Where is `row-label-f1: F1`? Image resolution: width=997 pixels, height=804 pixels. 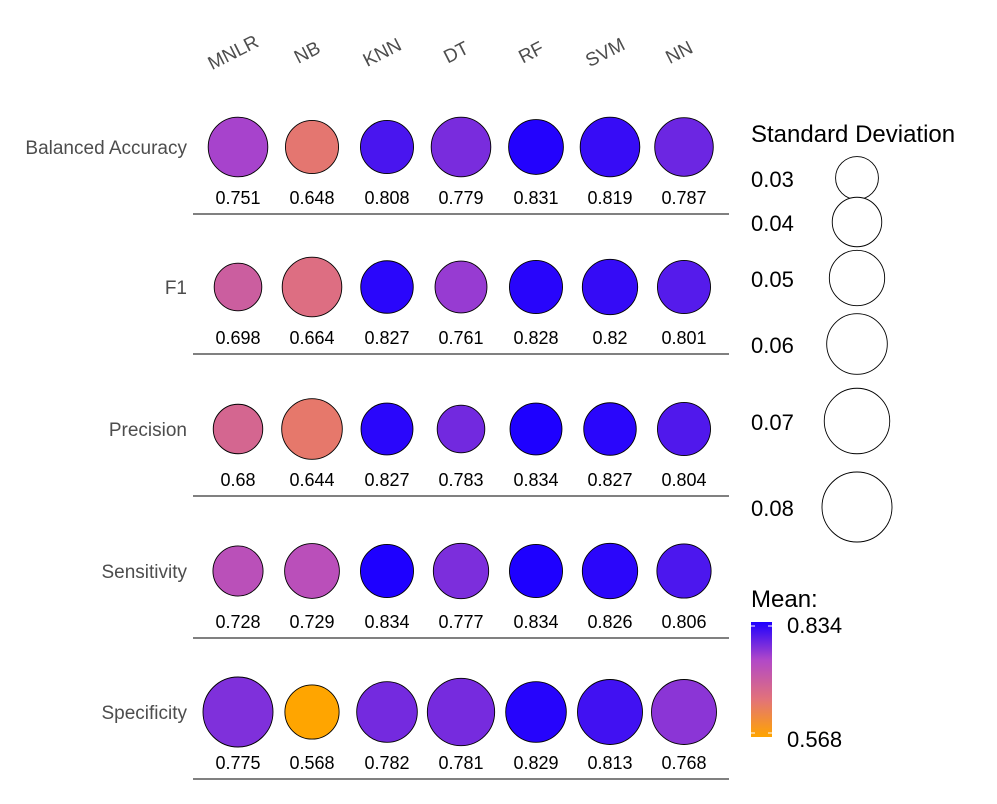
row-label-f1: F1 is located at coordinates (176, 288).